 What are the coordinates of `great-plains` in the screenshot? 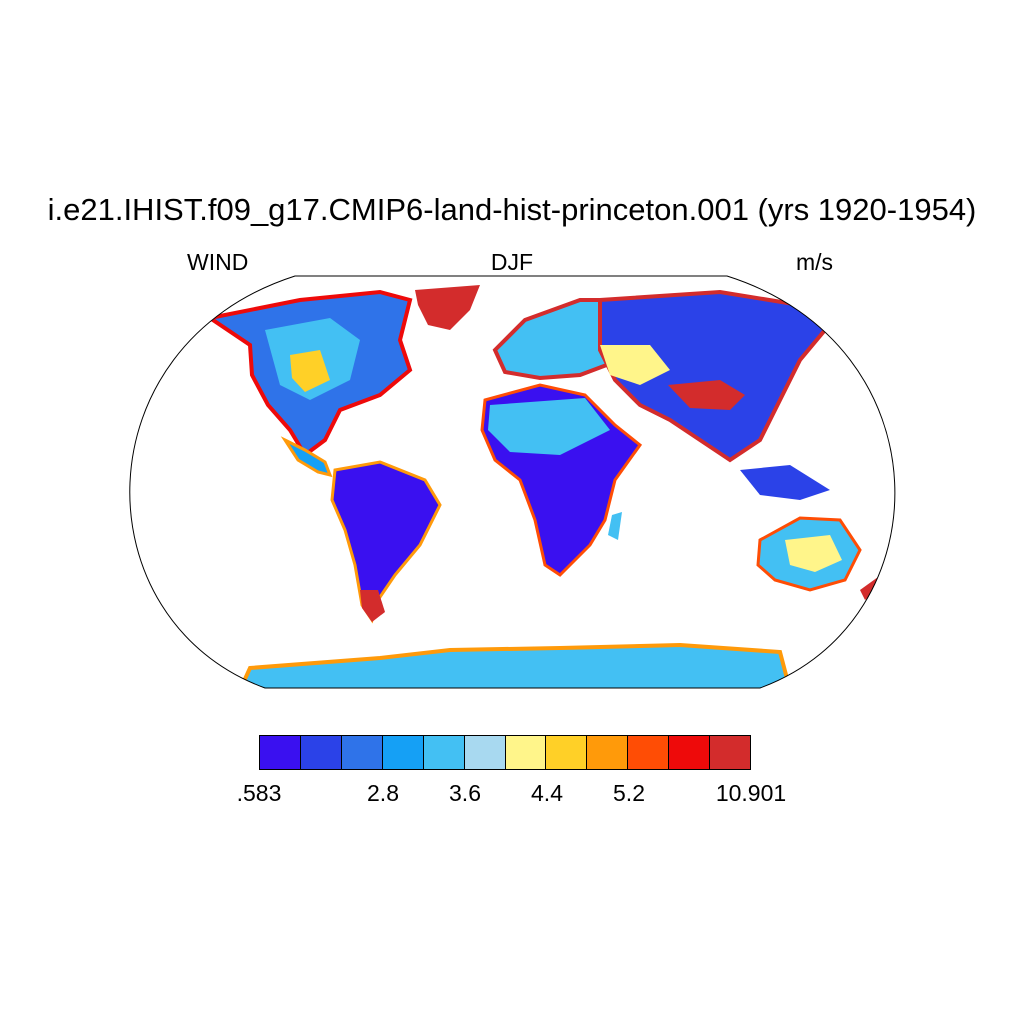 It's located at (310, 371).